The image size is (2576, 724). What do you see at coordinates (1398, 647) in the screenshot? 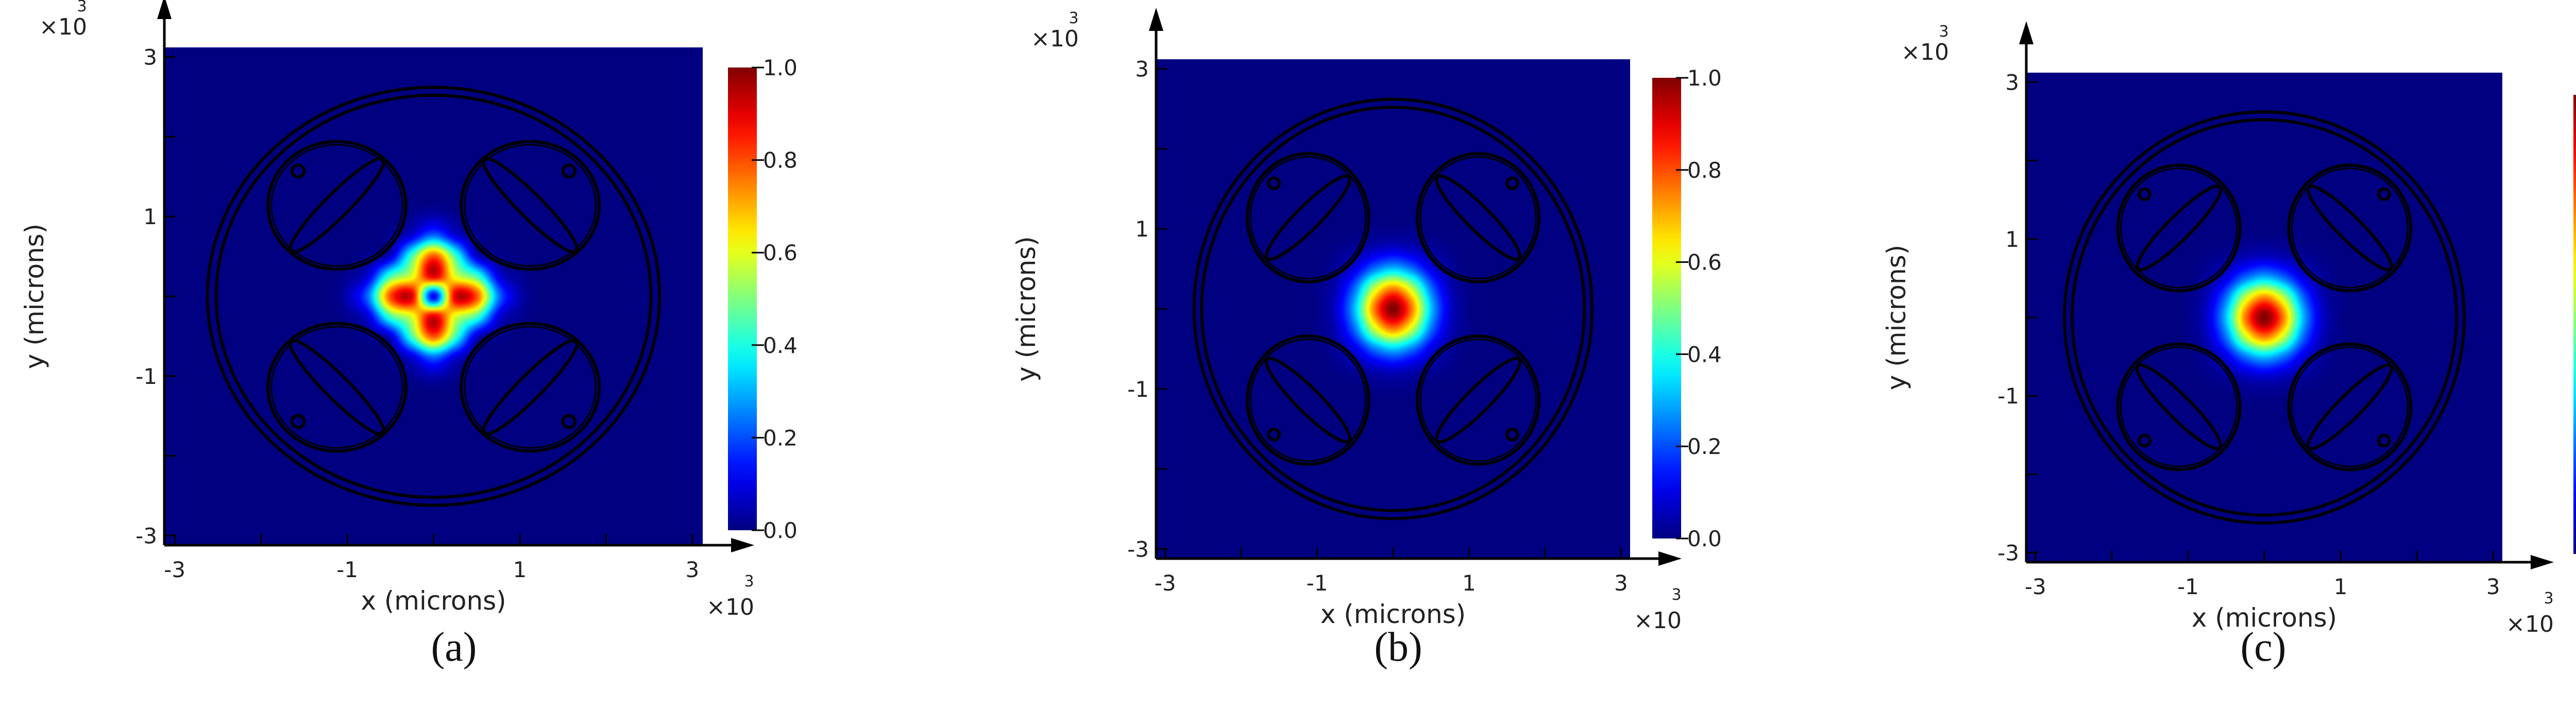
I see `panel-caption: (b)` at bounding box center [1398, 647].